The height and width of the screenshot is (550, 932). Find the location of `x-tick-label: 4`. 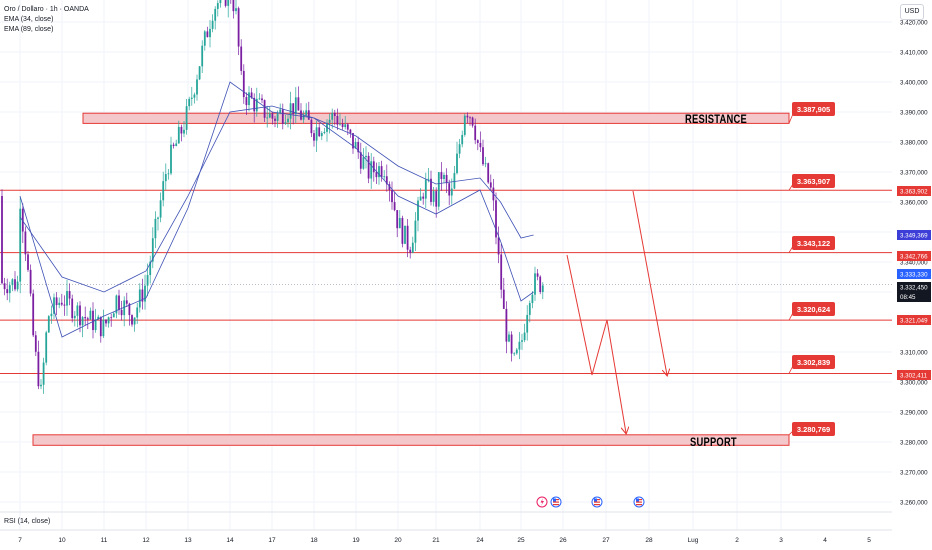

x-tick-label: 4 is located at coordinates (825, 540).